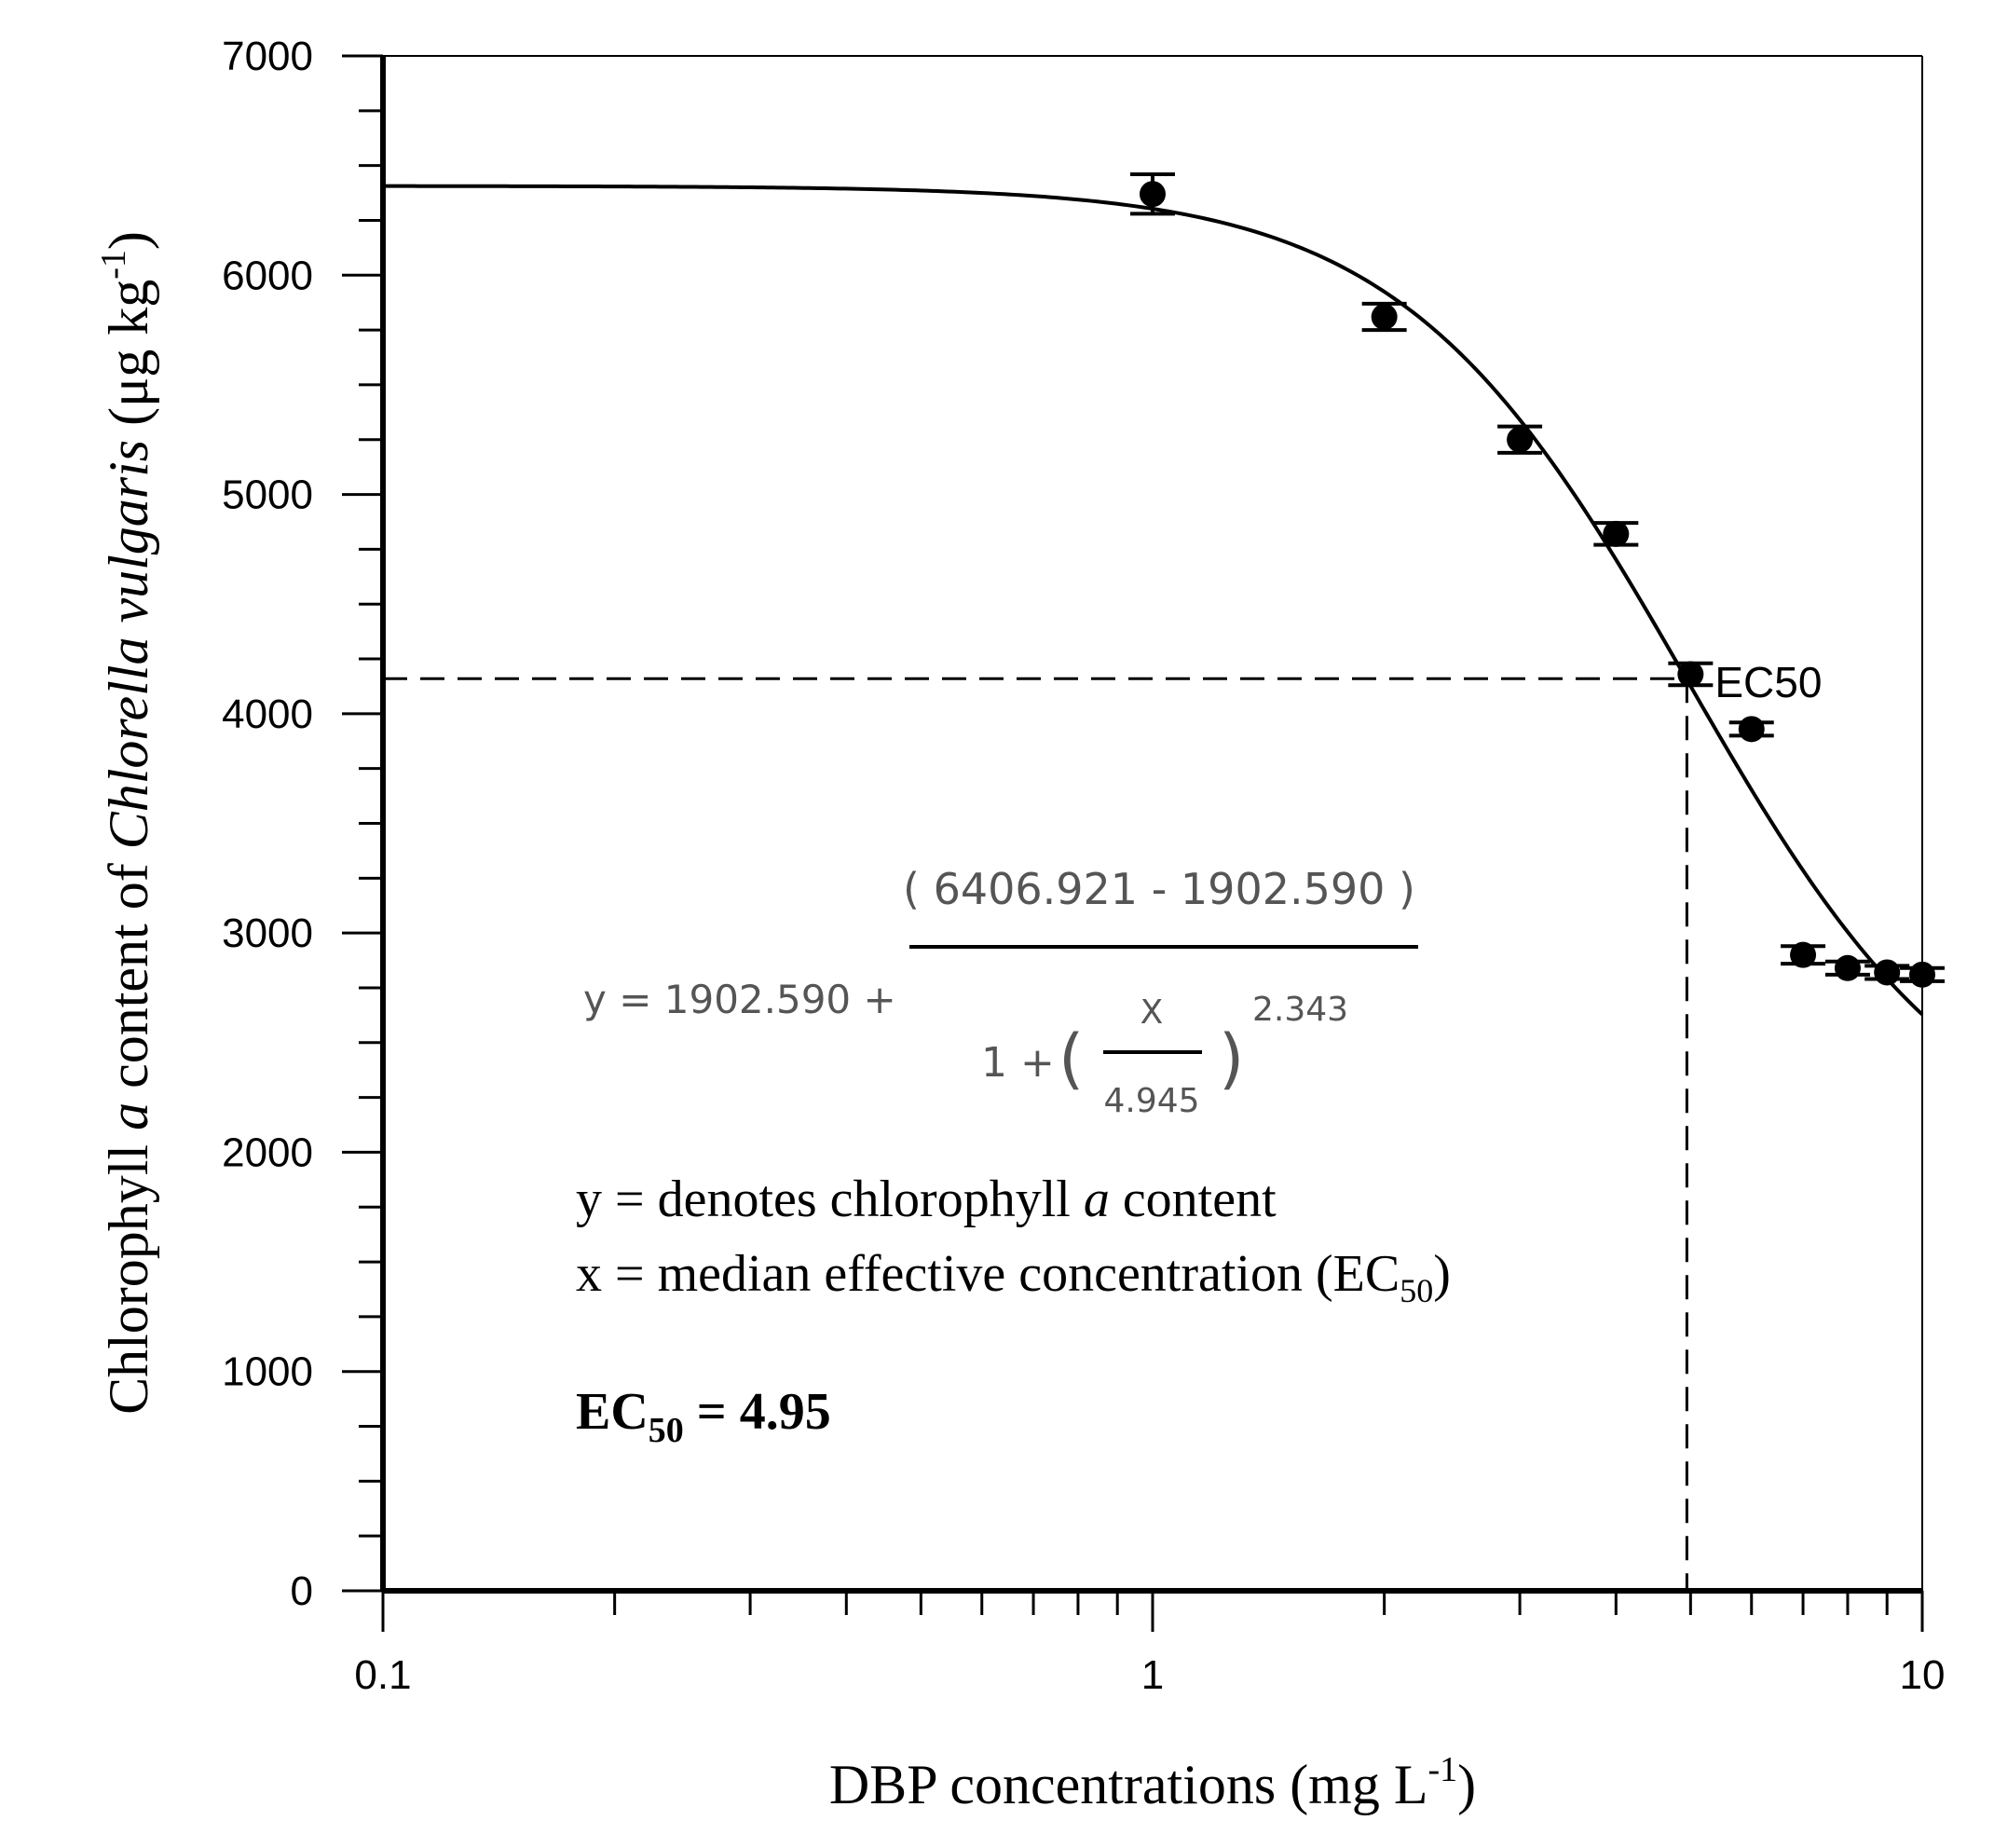  What do you see at coordinates (1152, 1012) in the screenshot?
I see `equation-inner-numerator: X` at bounding box center [1152, 1012].